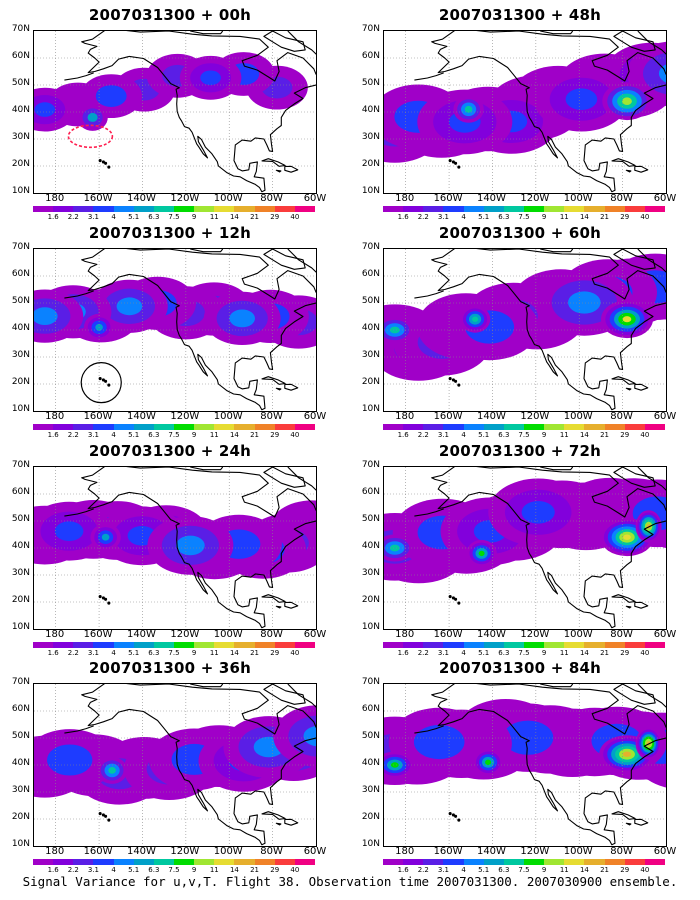 The height and width of the screenshot is (900, 700). Describe the element at coordinates (170, 451) in the screenshot. I see `panel-title: 2007031300 + 24h` at that location.